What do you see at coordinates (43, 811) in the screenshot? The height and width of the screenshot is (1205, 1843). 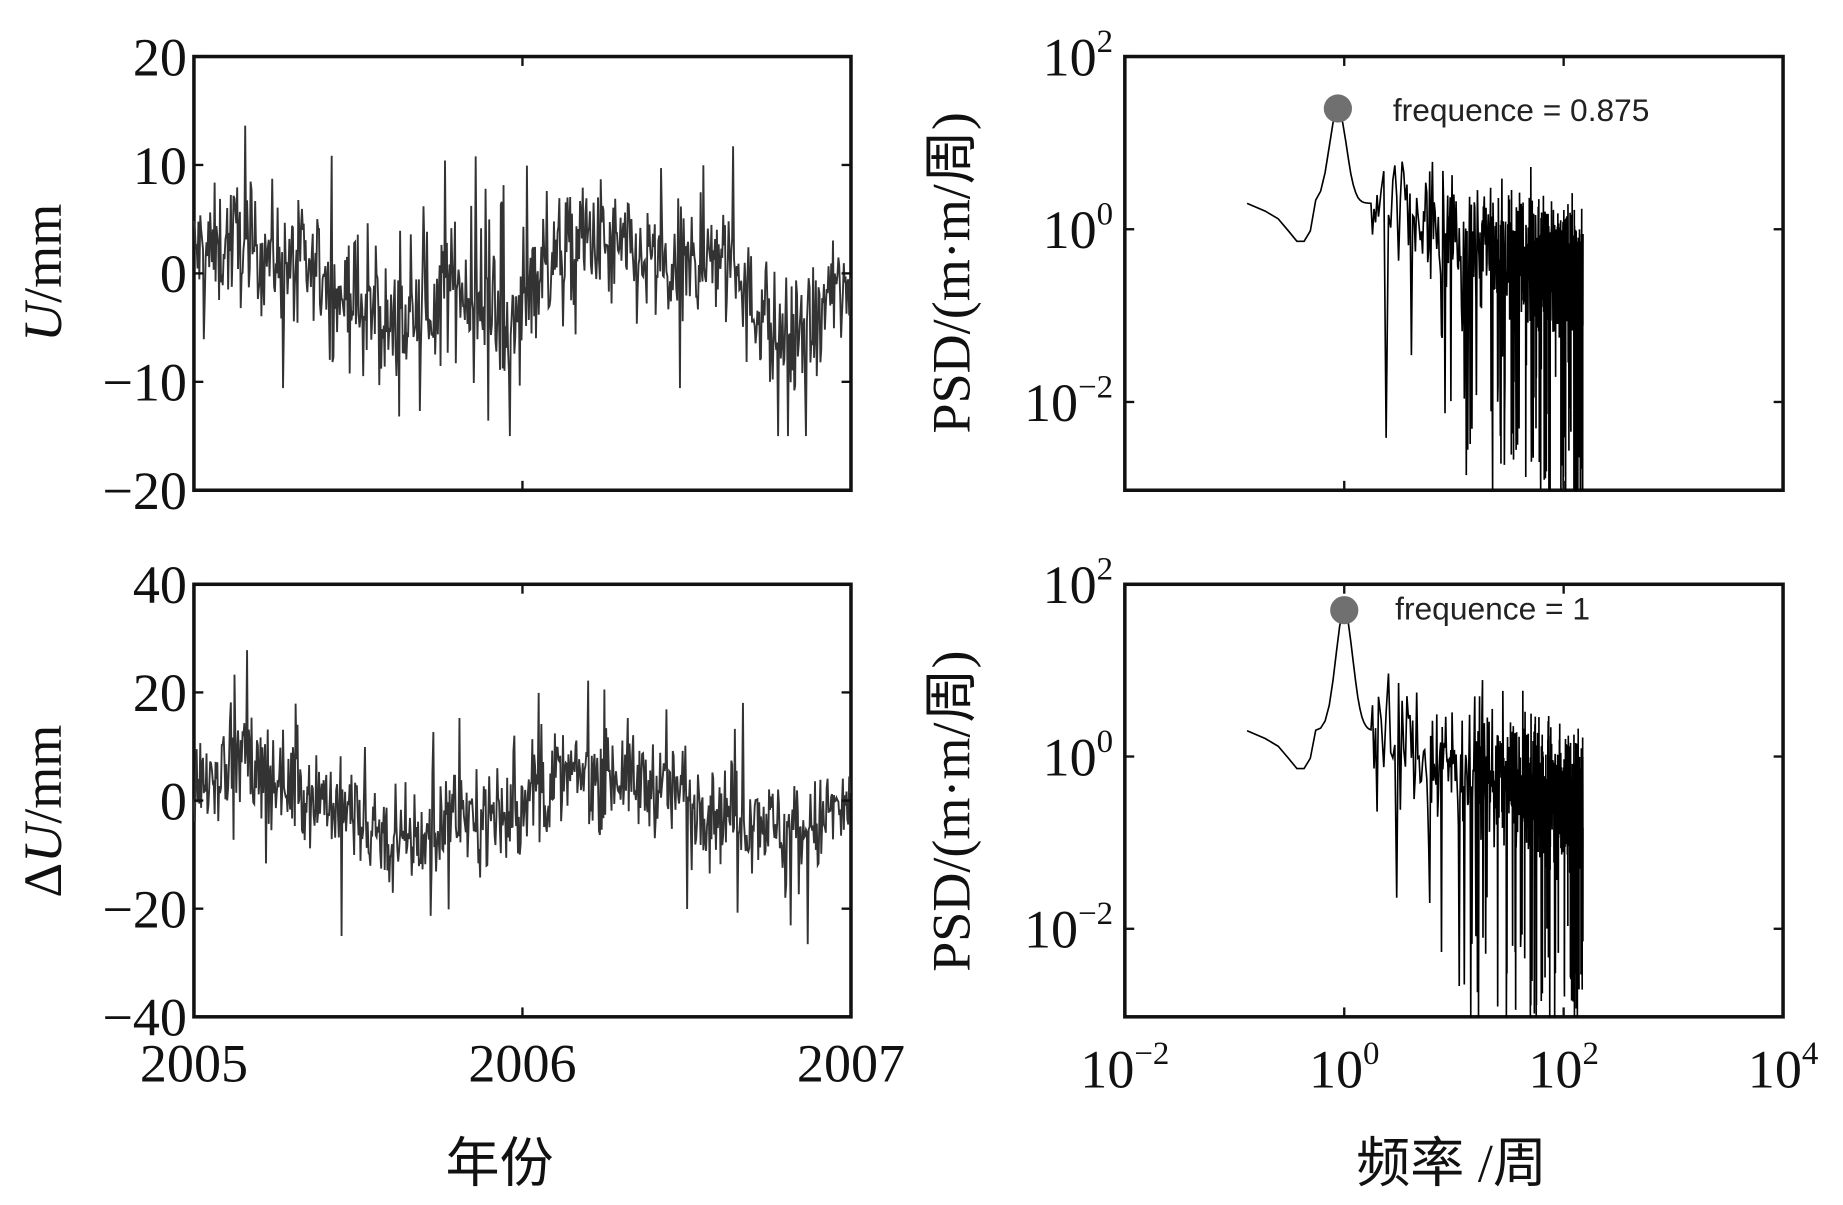 I see `y-axis-label: ΔU/mm` at bounding box center [43, 811].